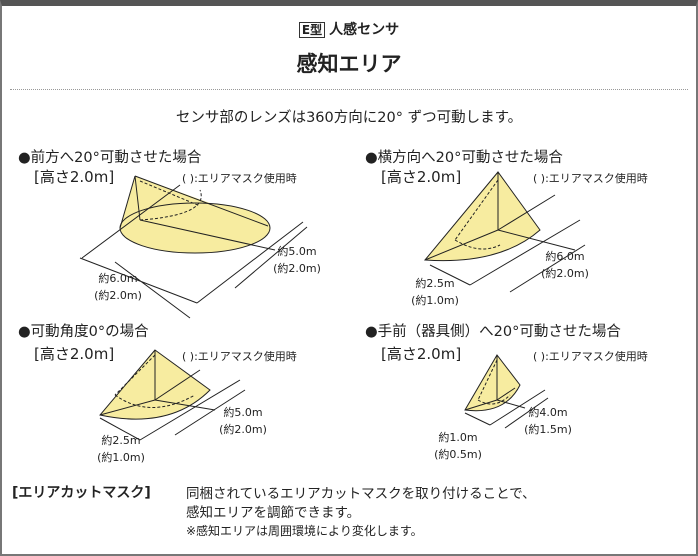 The image size is (698, 556). Describe the element at coordinates (74, 177) in the screenshot. I see `case-forward-height: [高さ2.0m]` at that location.